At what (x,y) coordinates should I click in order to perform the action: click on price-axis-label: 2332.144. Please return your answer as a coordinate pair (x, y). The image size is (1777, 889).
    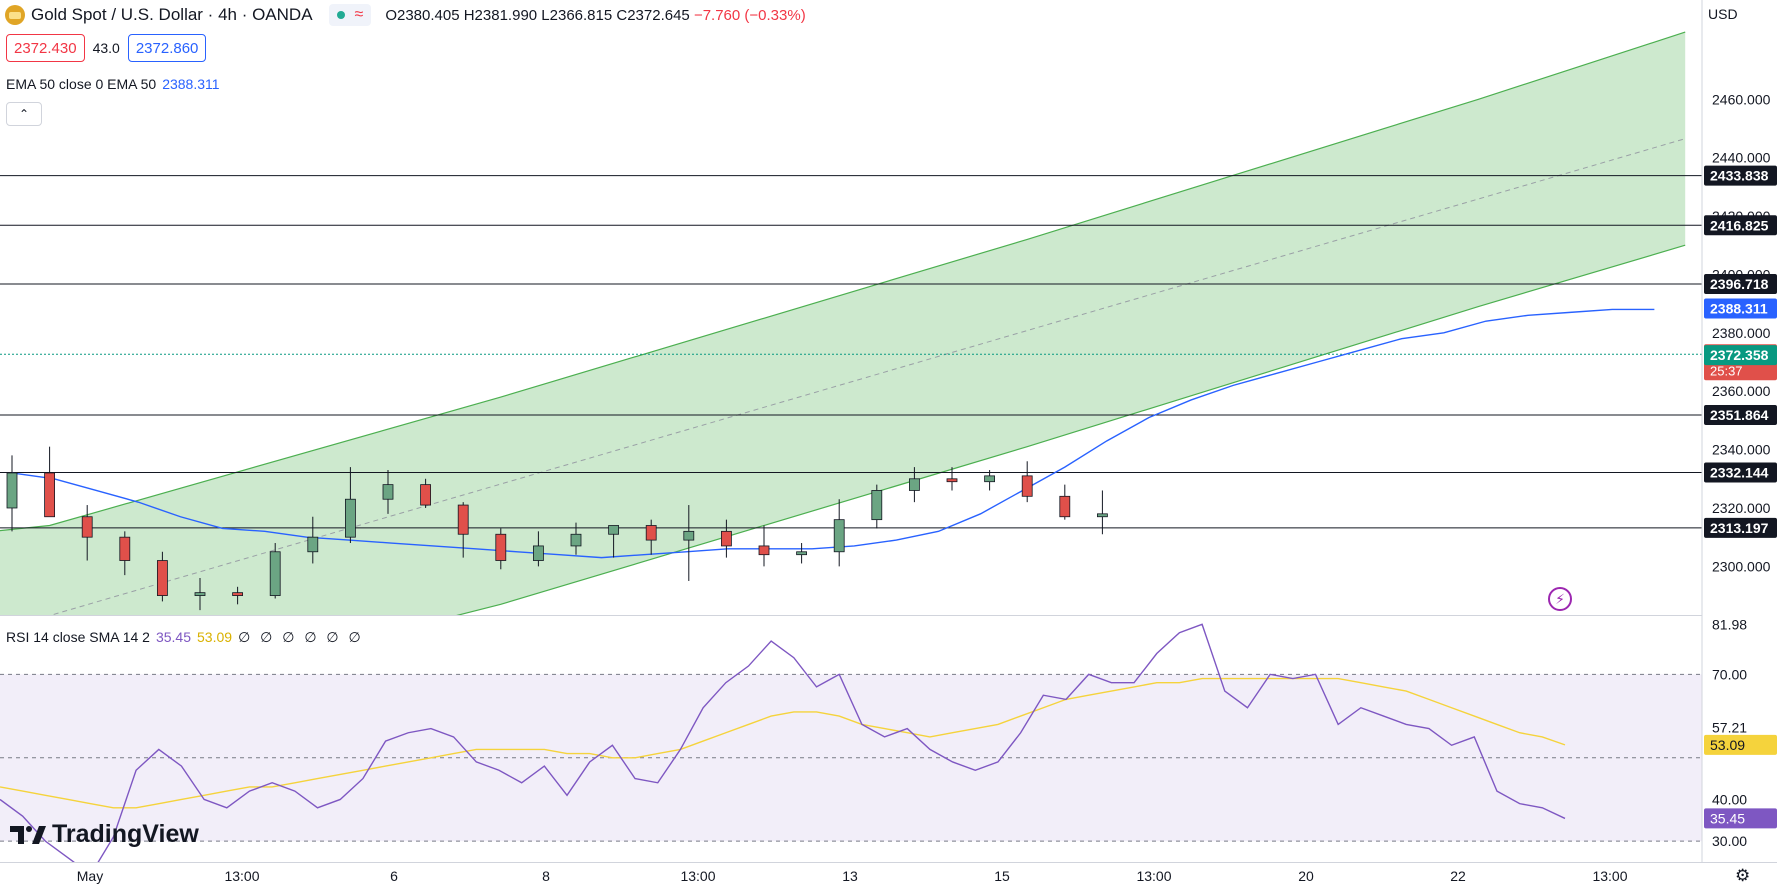
    Looking at the image, I should click on (1740, 472).